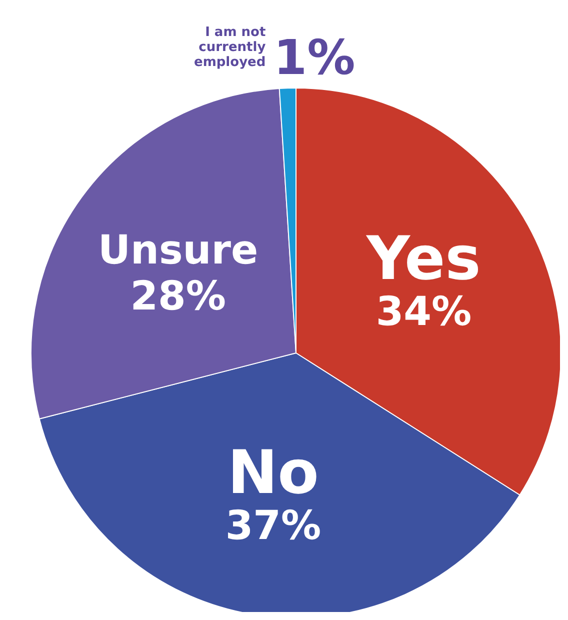 This screenshot has height=620, width=568. Describe the element at coordinates (230, 47) in the screenshot. I see `slice-label: I am not currently employed` at that location.